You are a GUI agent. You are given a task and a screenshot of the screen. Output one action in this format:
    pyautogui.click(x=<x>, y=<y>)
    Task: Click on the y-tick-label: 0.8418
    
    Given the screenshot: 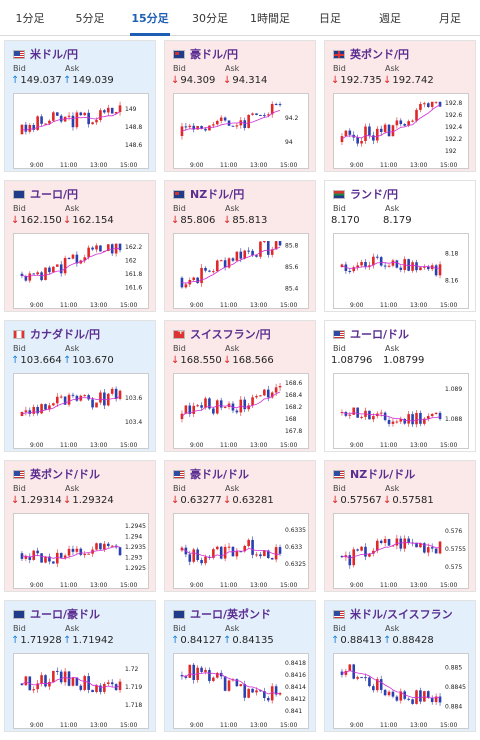 What is the action you would take?
    pyautogui.click(x=295, y=663)
    